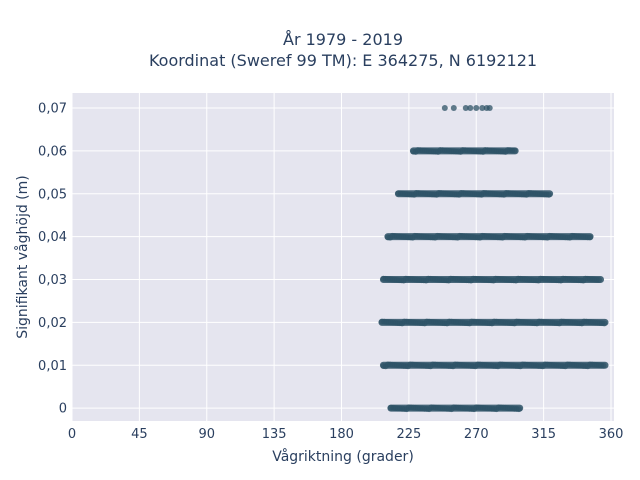 This screenshot has height=480, width=640. I want to click on x-tick-label: 315, so click(543, 434).